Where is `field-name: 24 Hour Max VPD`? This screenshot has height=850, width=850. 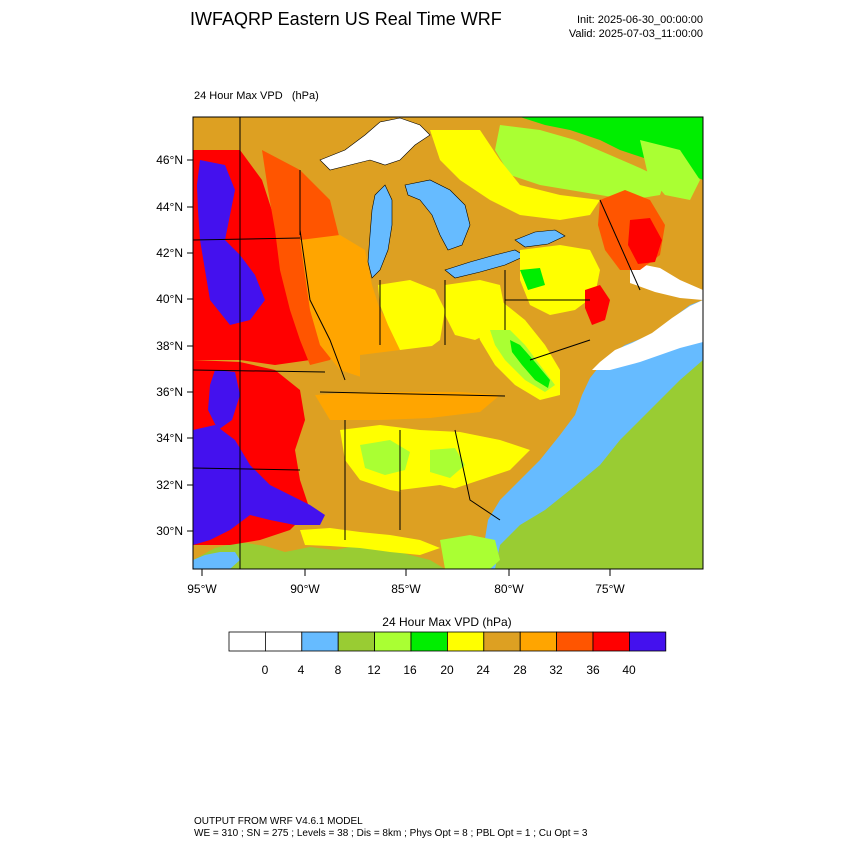
field-name: 24 Hour Max VPD is located at coordinates (238, 96).